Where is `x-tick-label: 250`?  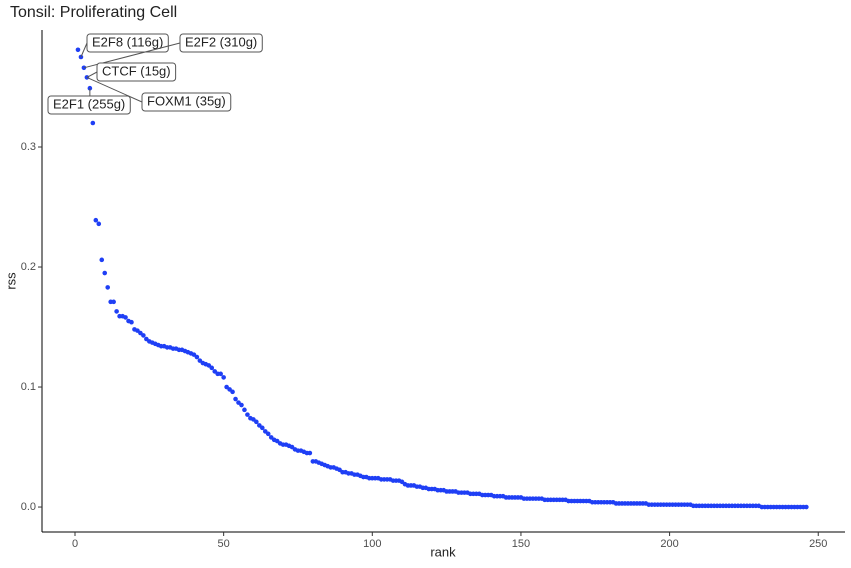 x-tick-label: 250 is located at coordinates (818, 544).